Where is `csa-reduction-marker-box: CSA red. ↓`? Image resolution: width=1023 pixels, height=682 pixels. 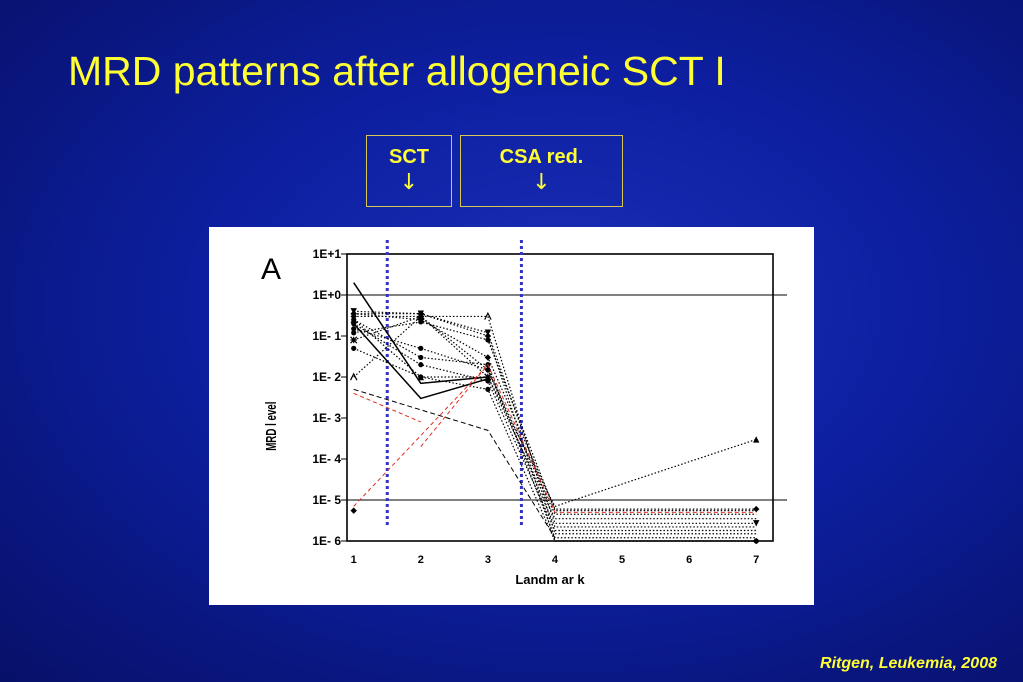
csa-reduction-marker-box: CSA red. ↓ is located at coordinates (541, 171).